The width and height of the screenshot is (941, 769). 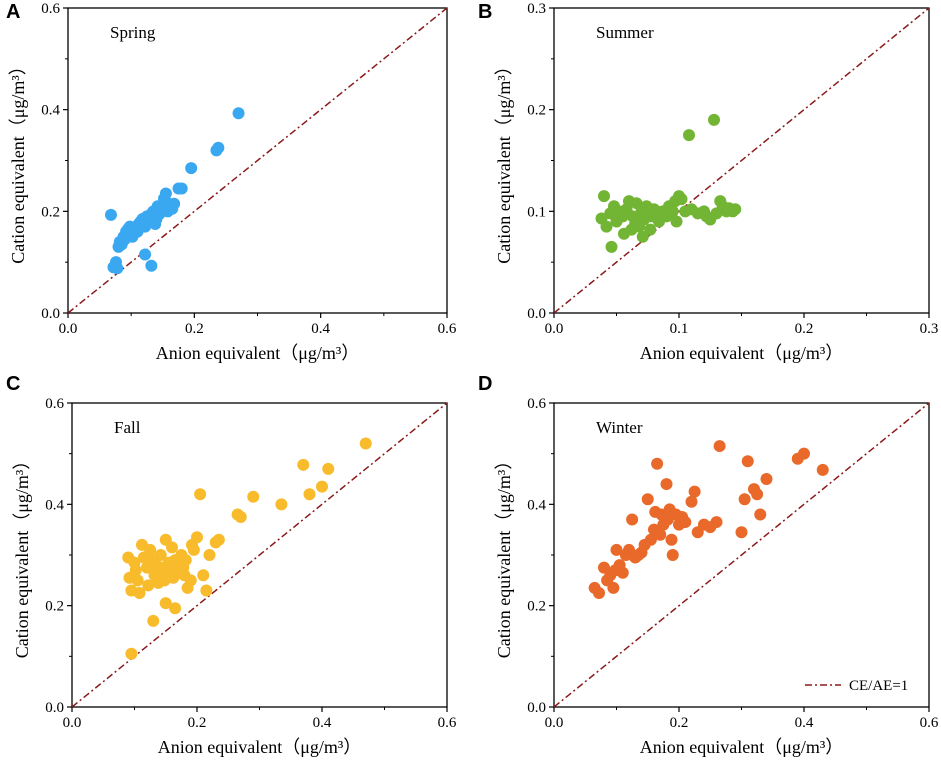 What do you see at coordinates (485, 12) in the screenshot?
I see `panel-letter: B` at bounding box center [485, 12].